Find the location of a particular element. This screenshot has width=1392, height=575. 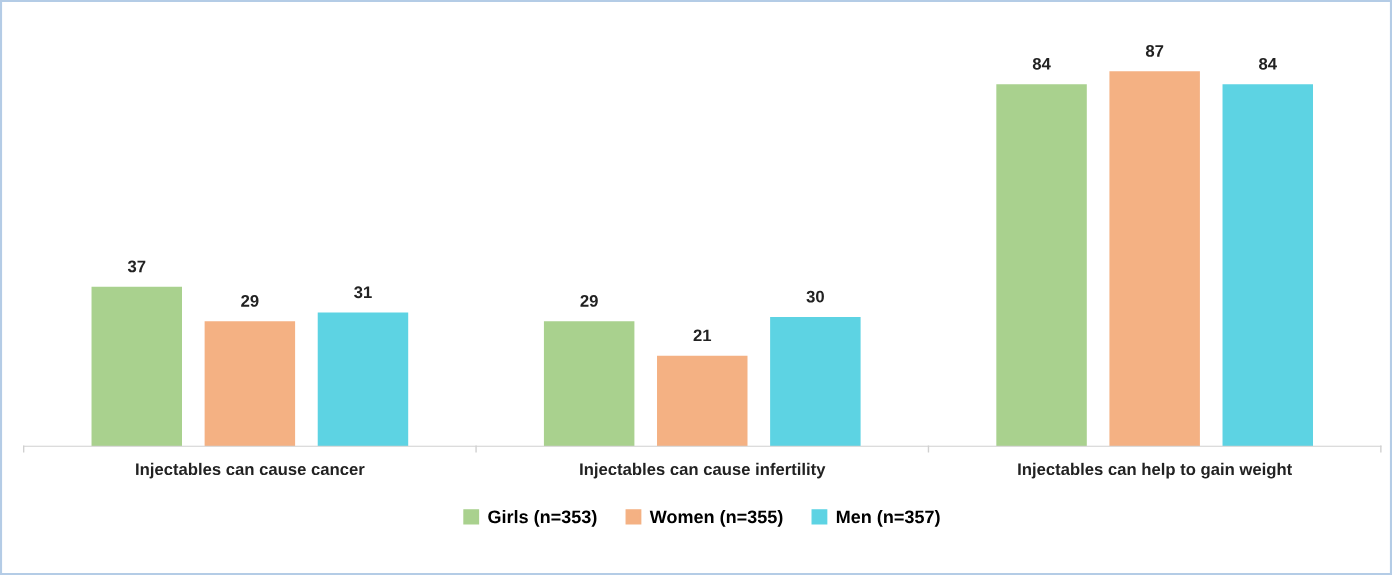

x-tick-label: Injectables can cause infertility is located at coordinates (703, 470).